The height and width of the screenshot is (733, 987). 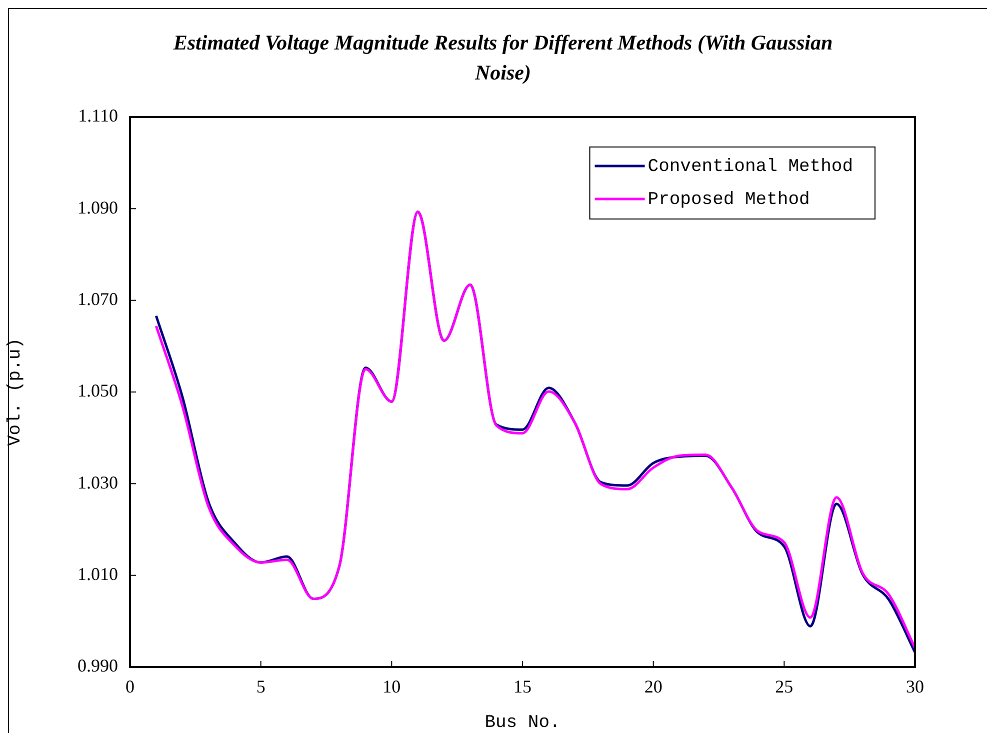 I want to click on y-tick-label: 1.090, so click(x=98, y=207).